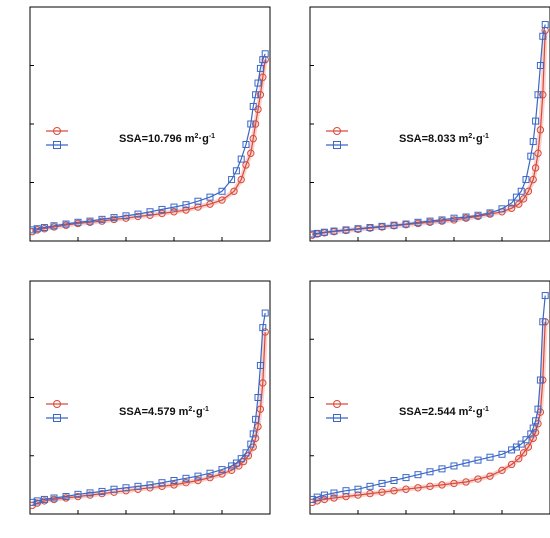 This screenshot has width=550, height=538. What do you see at coordinates (149, 146) in the screenshot?
I see `series-line-ads` at bounding box center [149, 146].